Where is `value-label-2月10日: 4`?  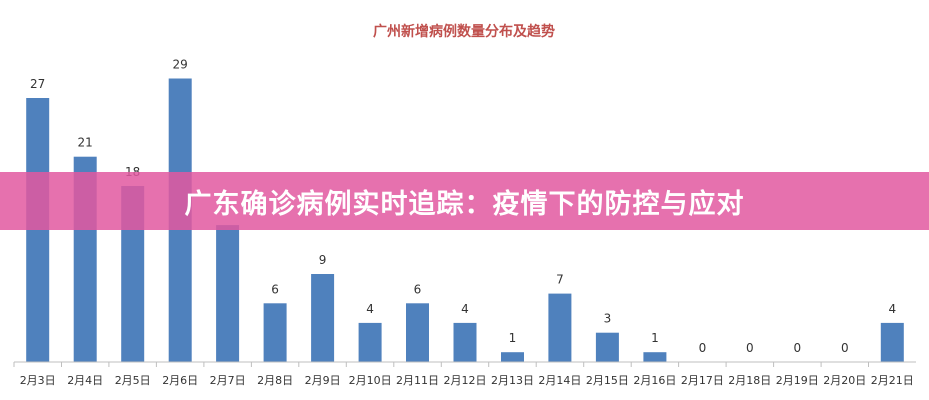 value-label-2月10日: 4 is located at coordinates (370, 309).